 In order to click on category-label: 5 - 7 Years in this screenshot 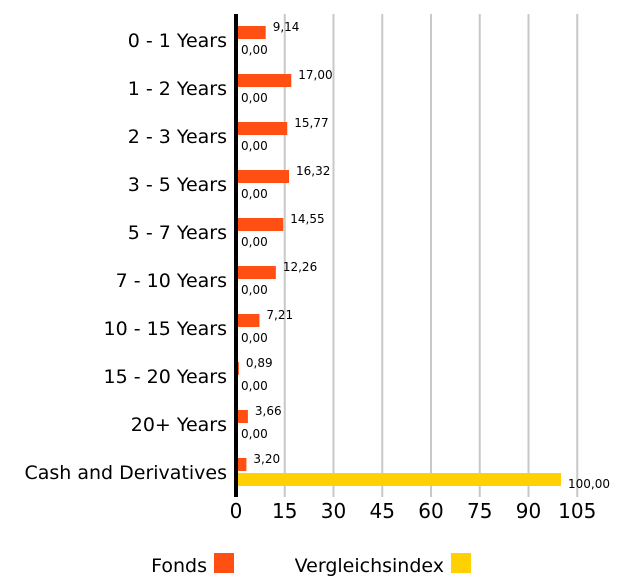, I will do `click(177, 233)`.